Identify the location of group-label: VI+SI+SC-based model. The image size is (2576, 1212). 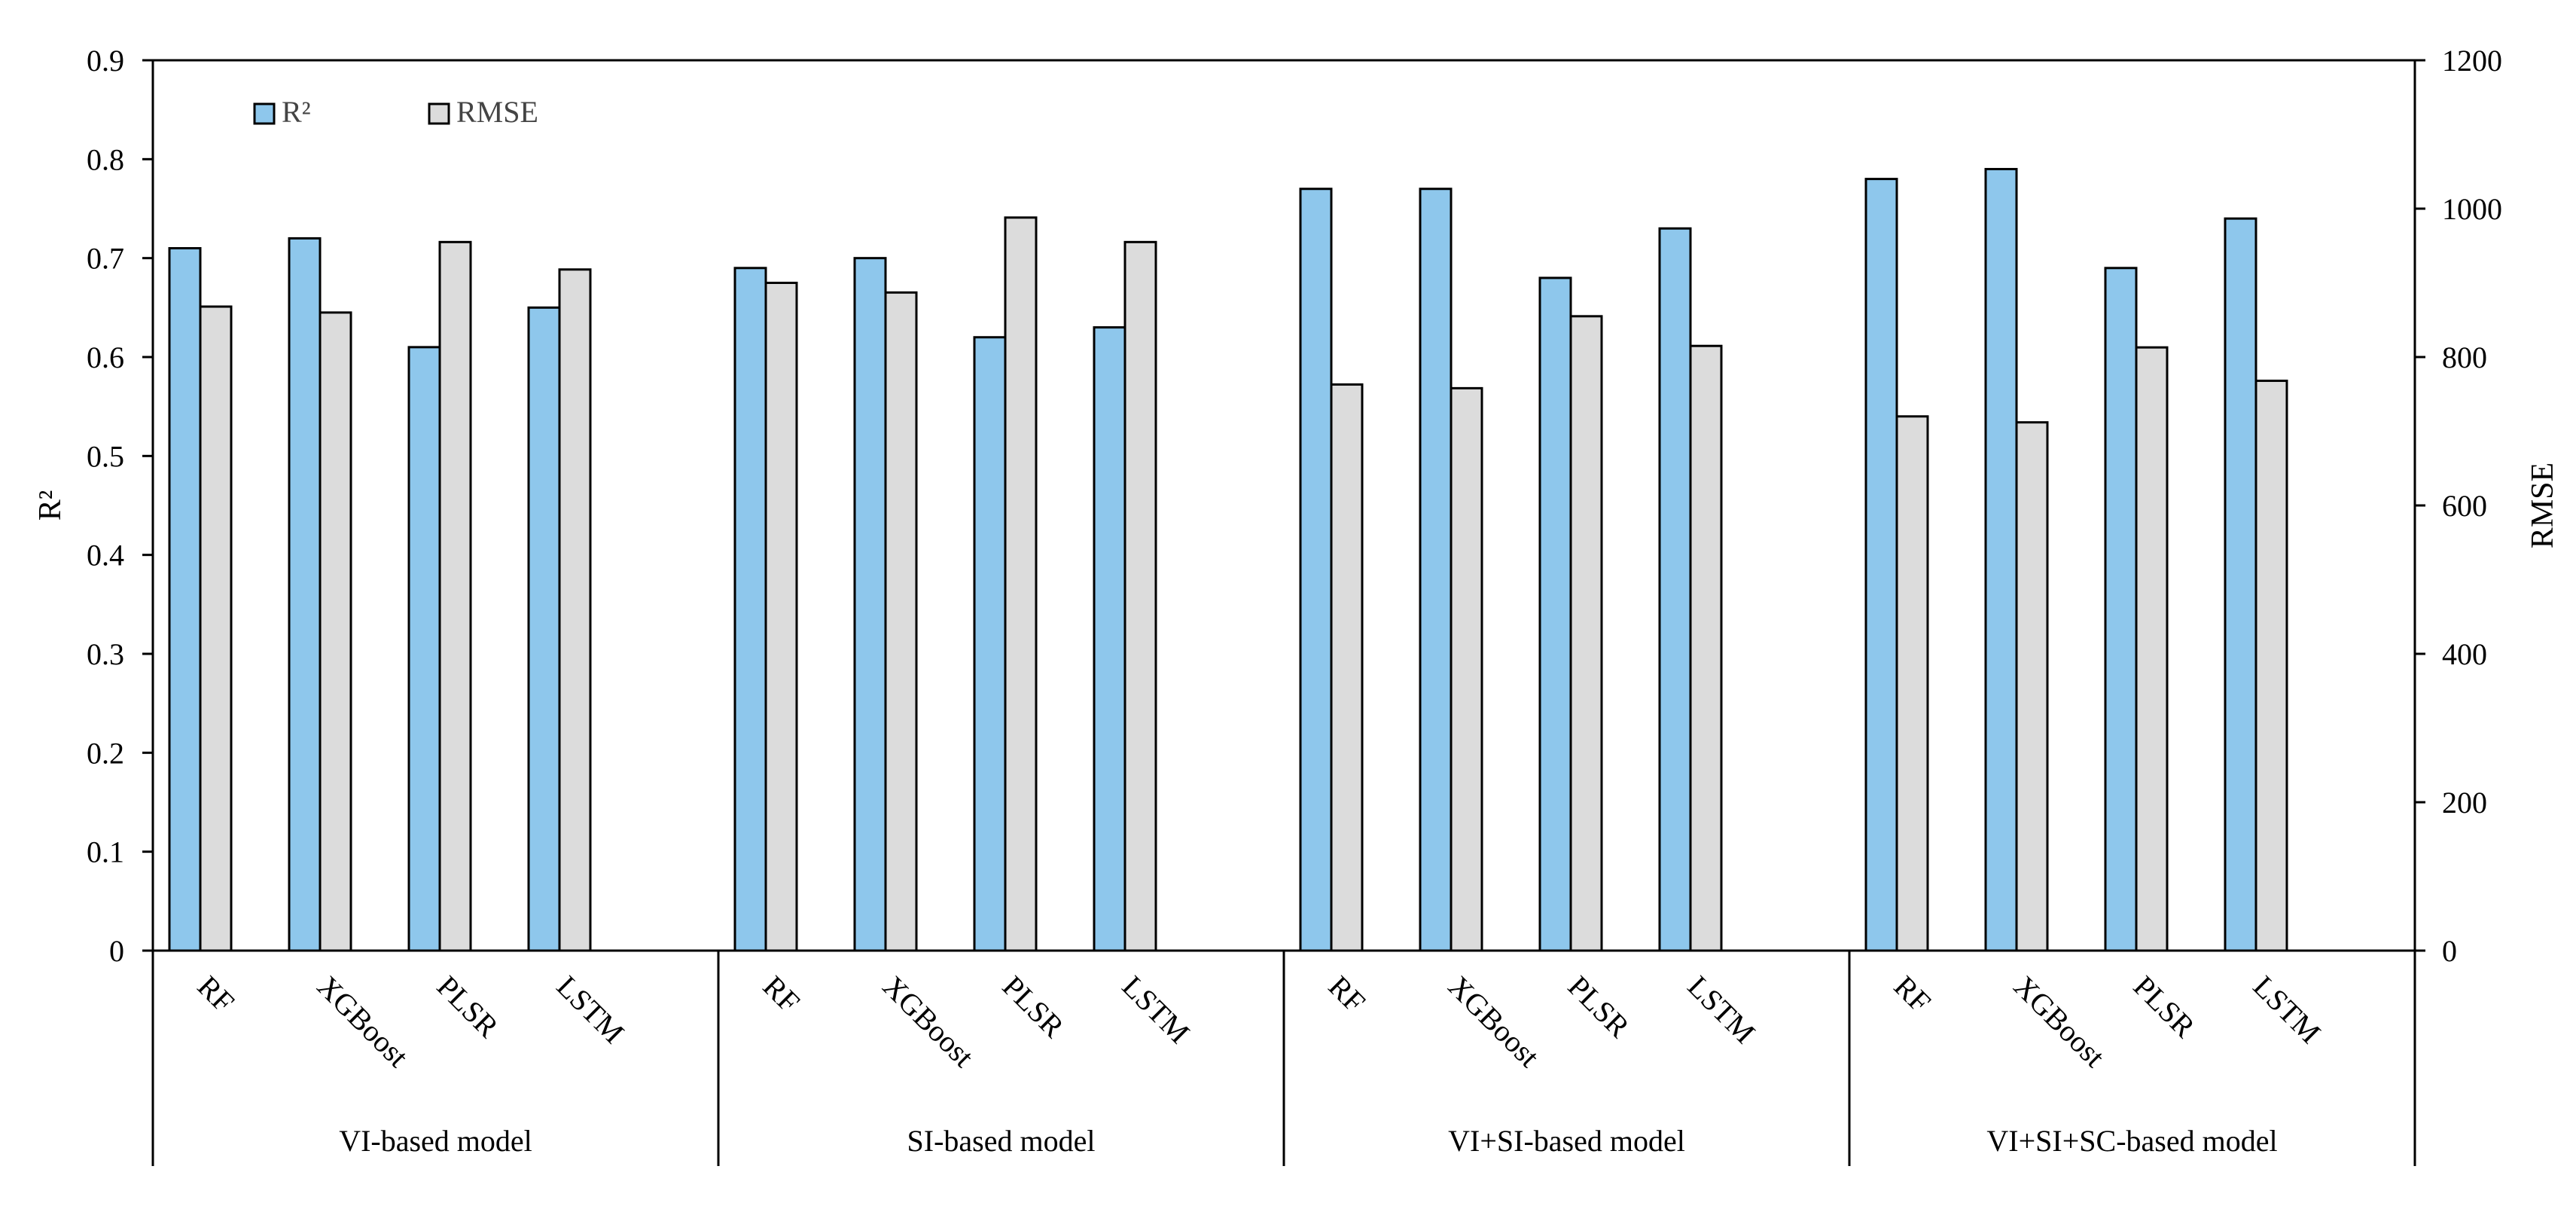
(2131, 1141).